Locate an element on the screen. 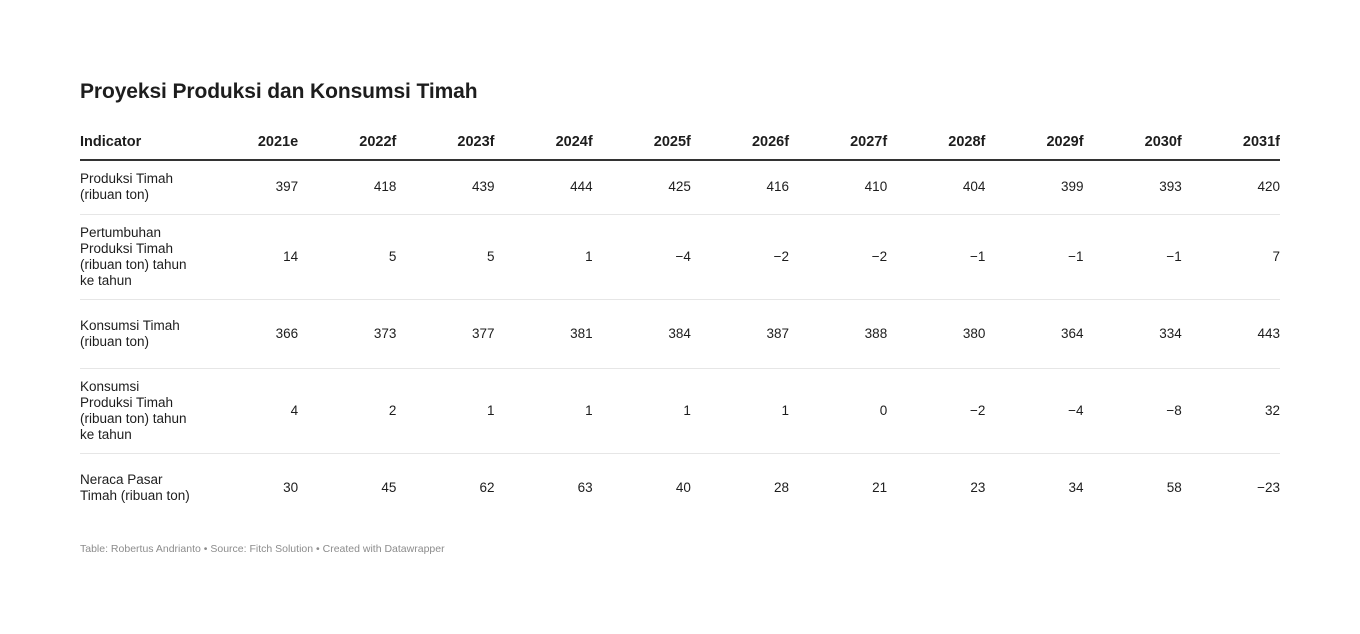 The image size is (1360, 634). footer-tool-link: Created with Datawrapper is located at coordinates (383, 549).